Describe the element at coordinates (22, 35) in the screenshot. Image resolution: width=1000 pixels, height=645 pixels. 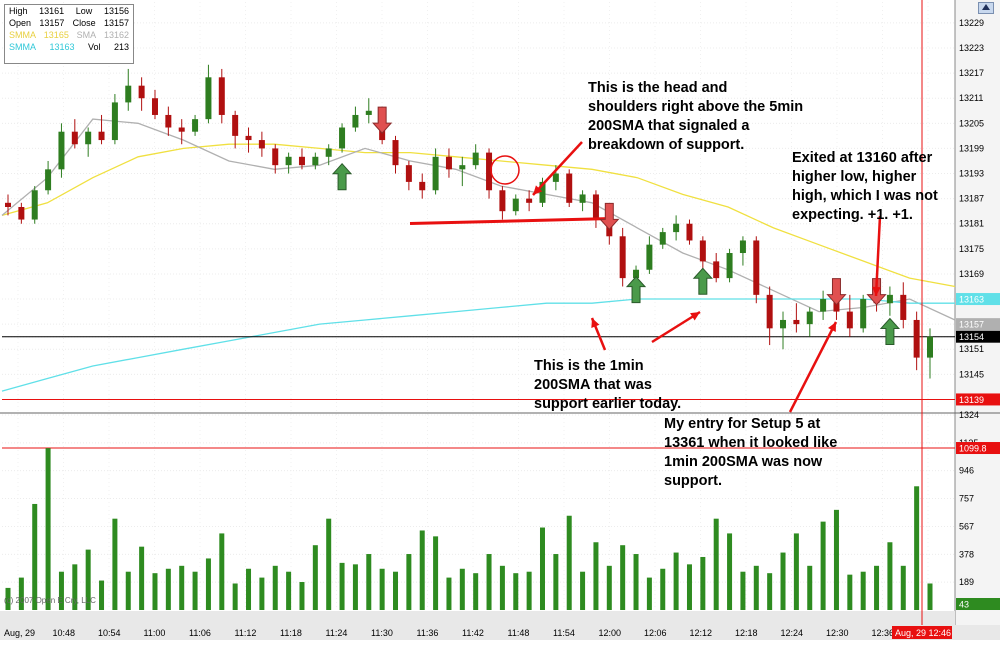
I see `smma-yellow-label: SMMA` at that location.